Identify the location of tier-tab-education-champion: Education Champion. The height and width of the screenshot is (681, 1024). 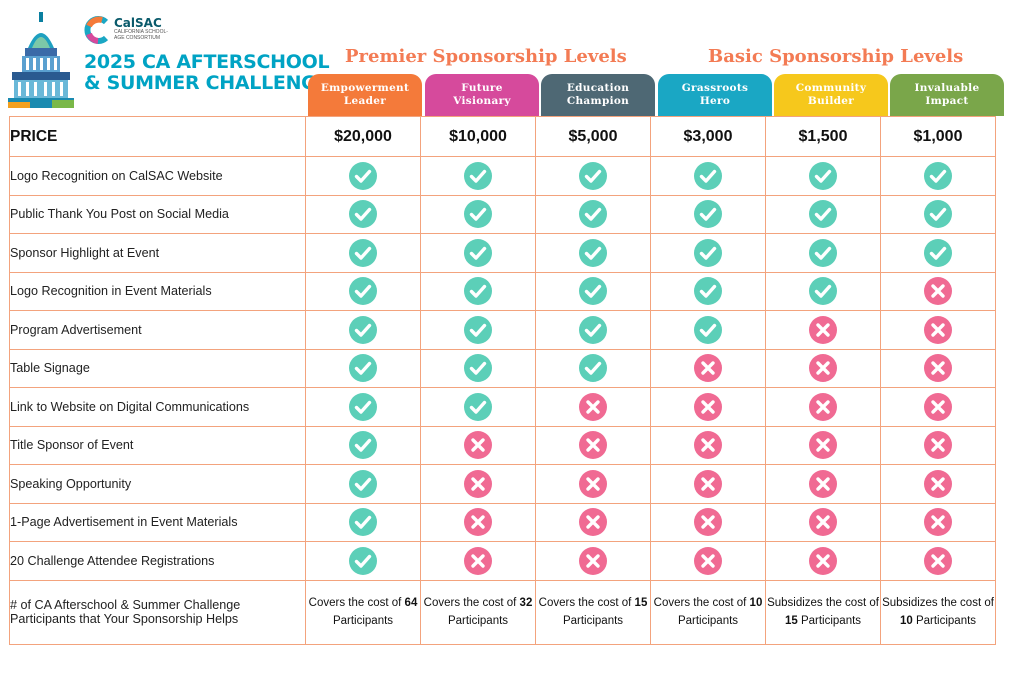
(598, 95).